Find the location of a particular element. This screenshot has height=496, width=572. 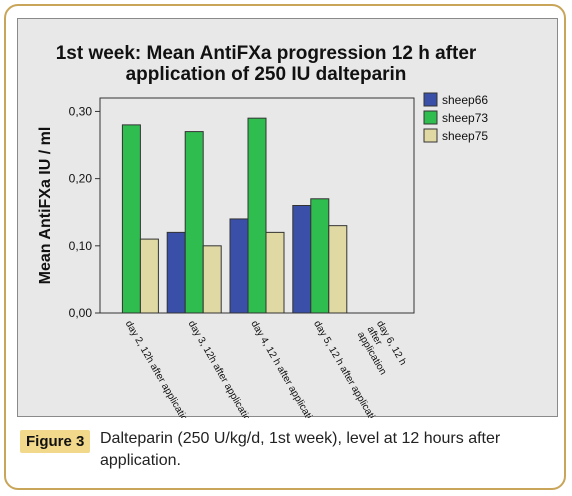

x-tick-label: day 3, 12h after application is located at coordinates (221, 368).